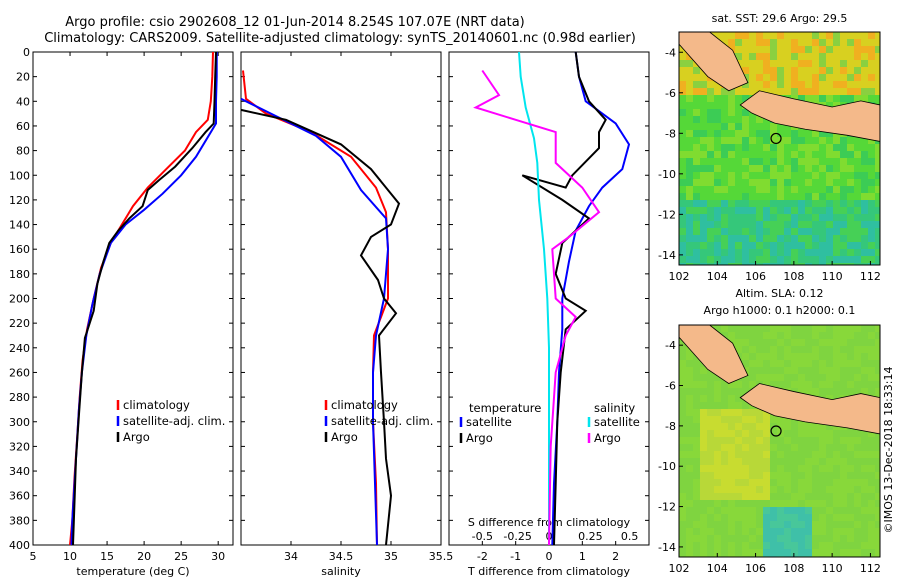 The width and height of the screenshot is (900, 584). I want to click on argo-marker, so click(776, 431).